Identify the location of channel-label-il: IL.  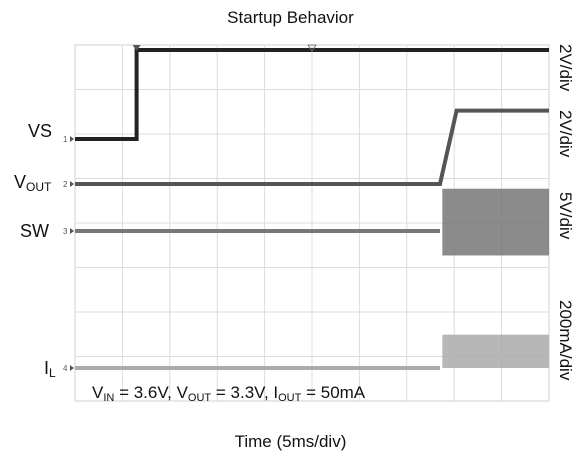
(50, 369).